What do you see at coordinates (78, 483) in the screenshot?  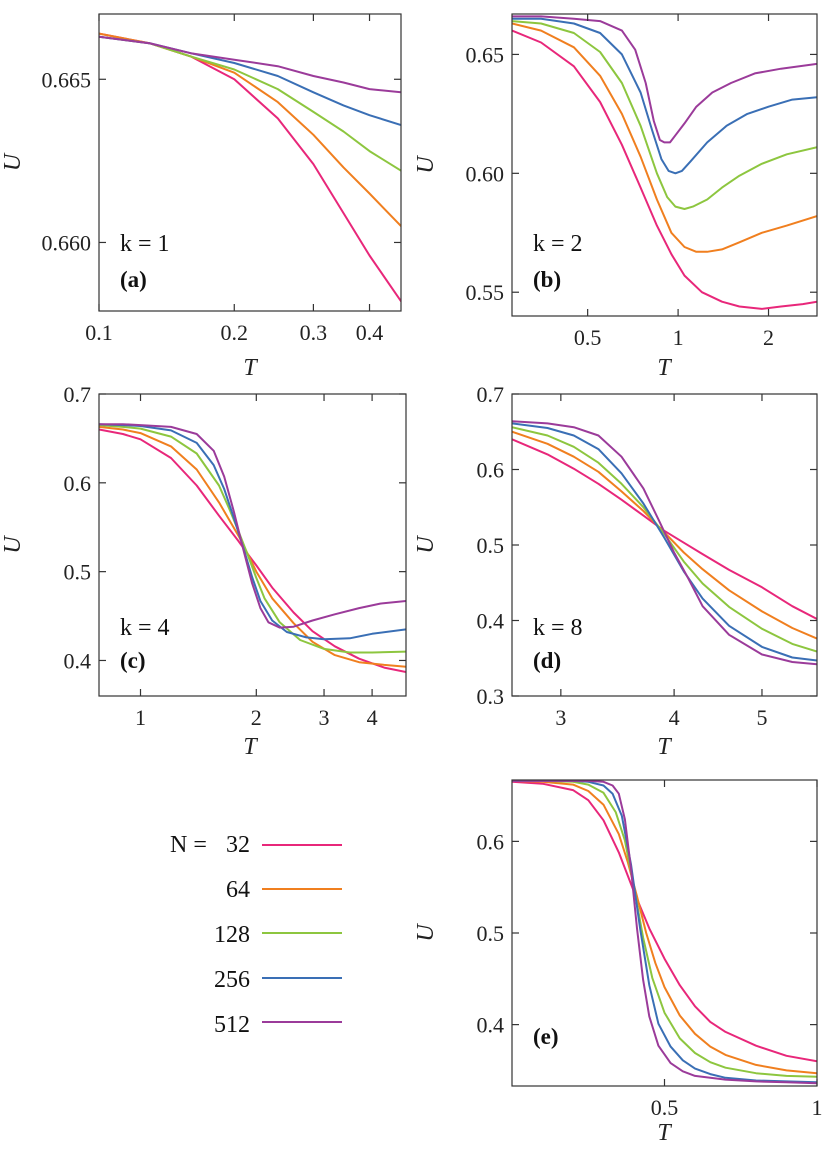 I see `y-tick-label-c: 0.6` at bounding box center [78, 483].